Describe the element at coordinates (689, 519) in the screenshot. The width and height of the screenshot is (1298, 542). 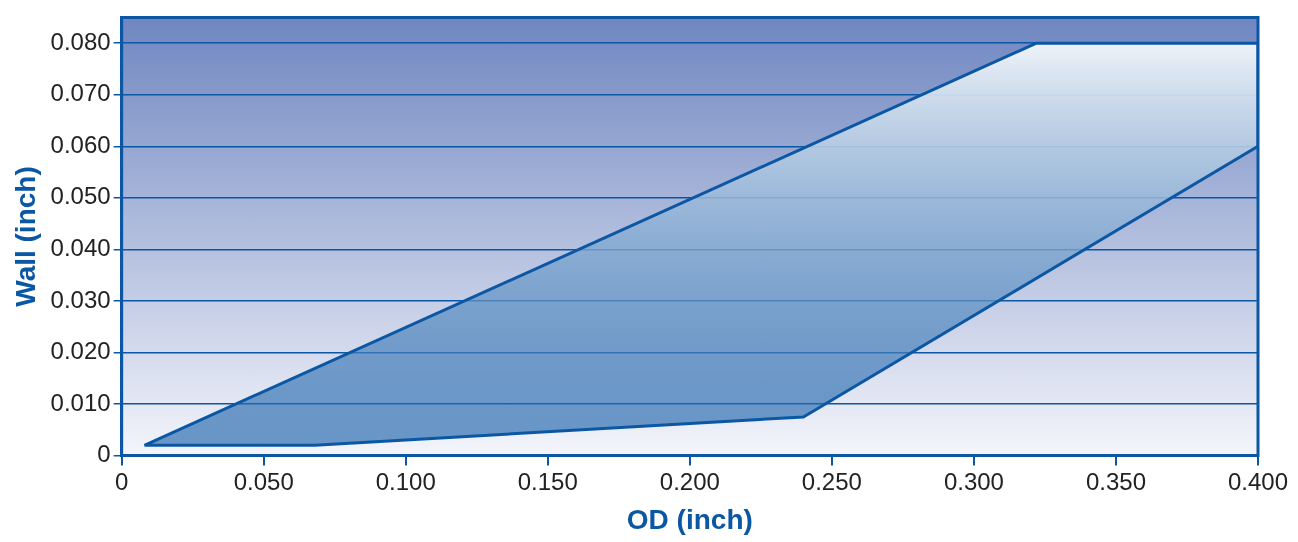
I see `x-axis-title: OD (inch)` at that location.